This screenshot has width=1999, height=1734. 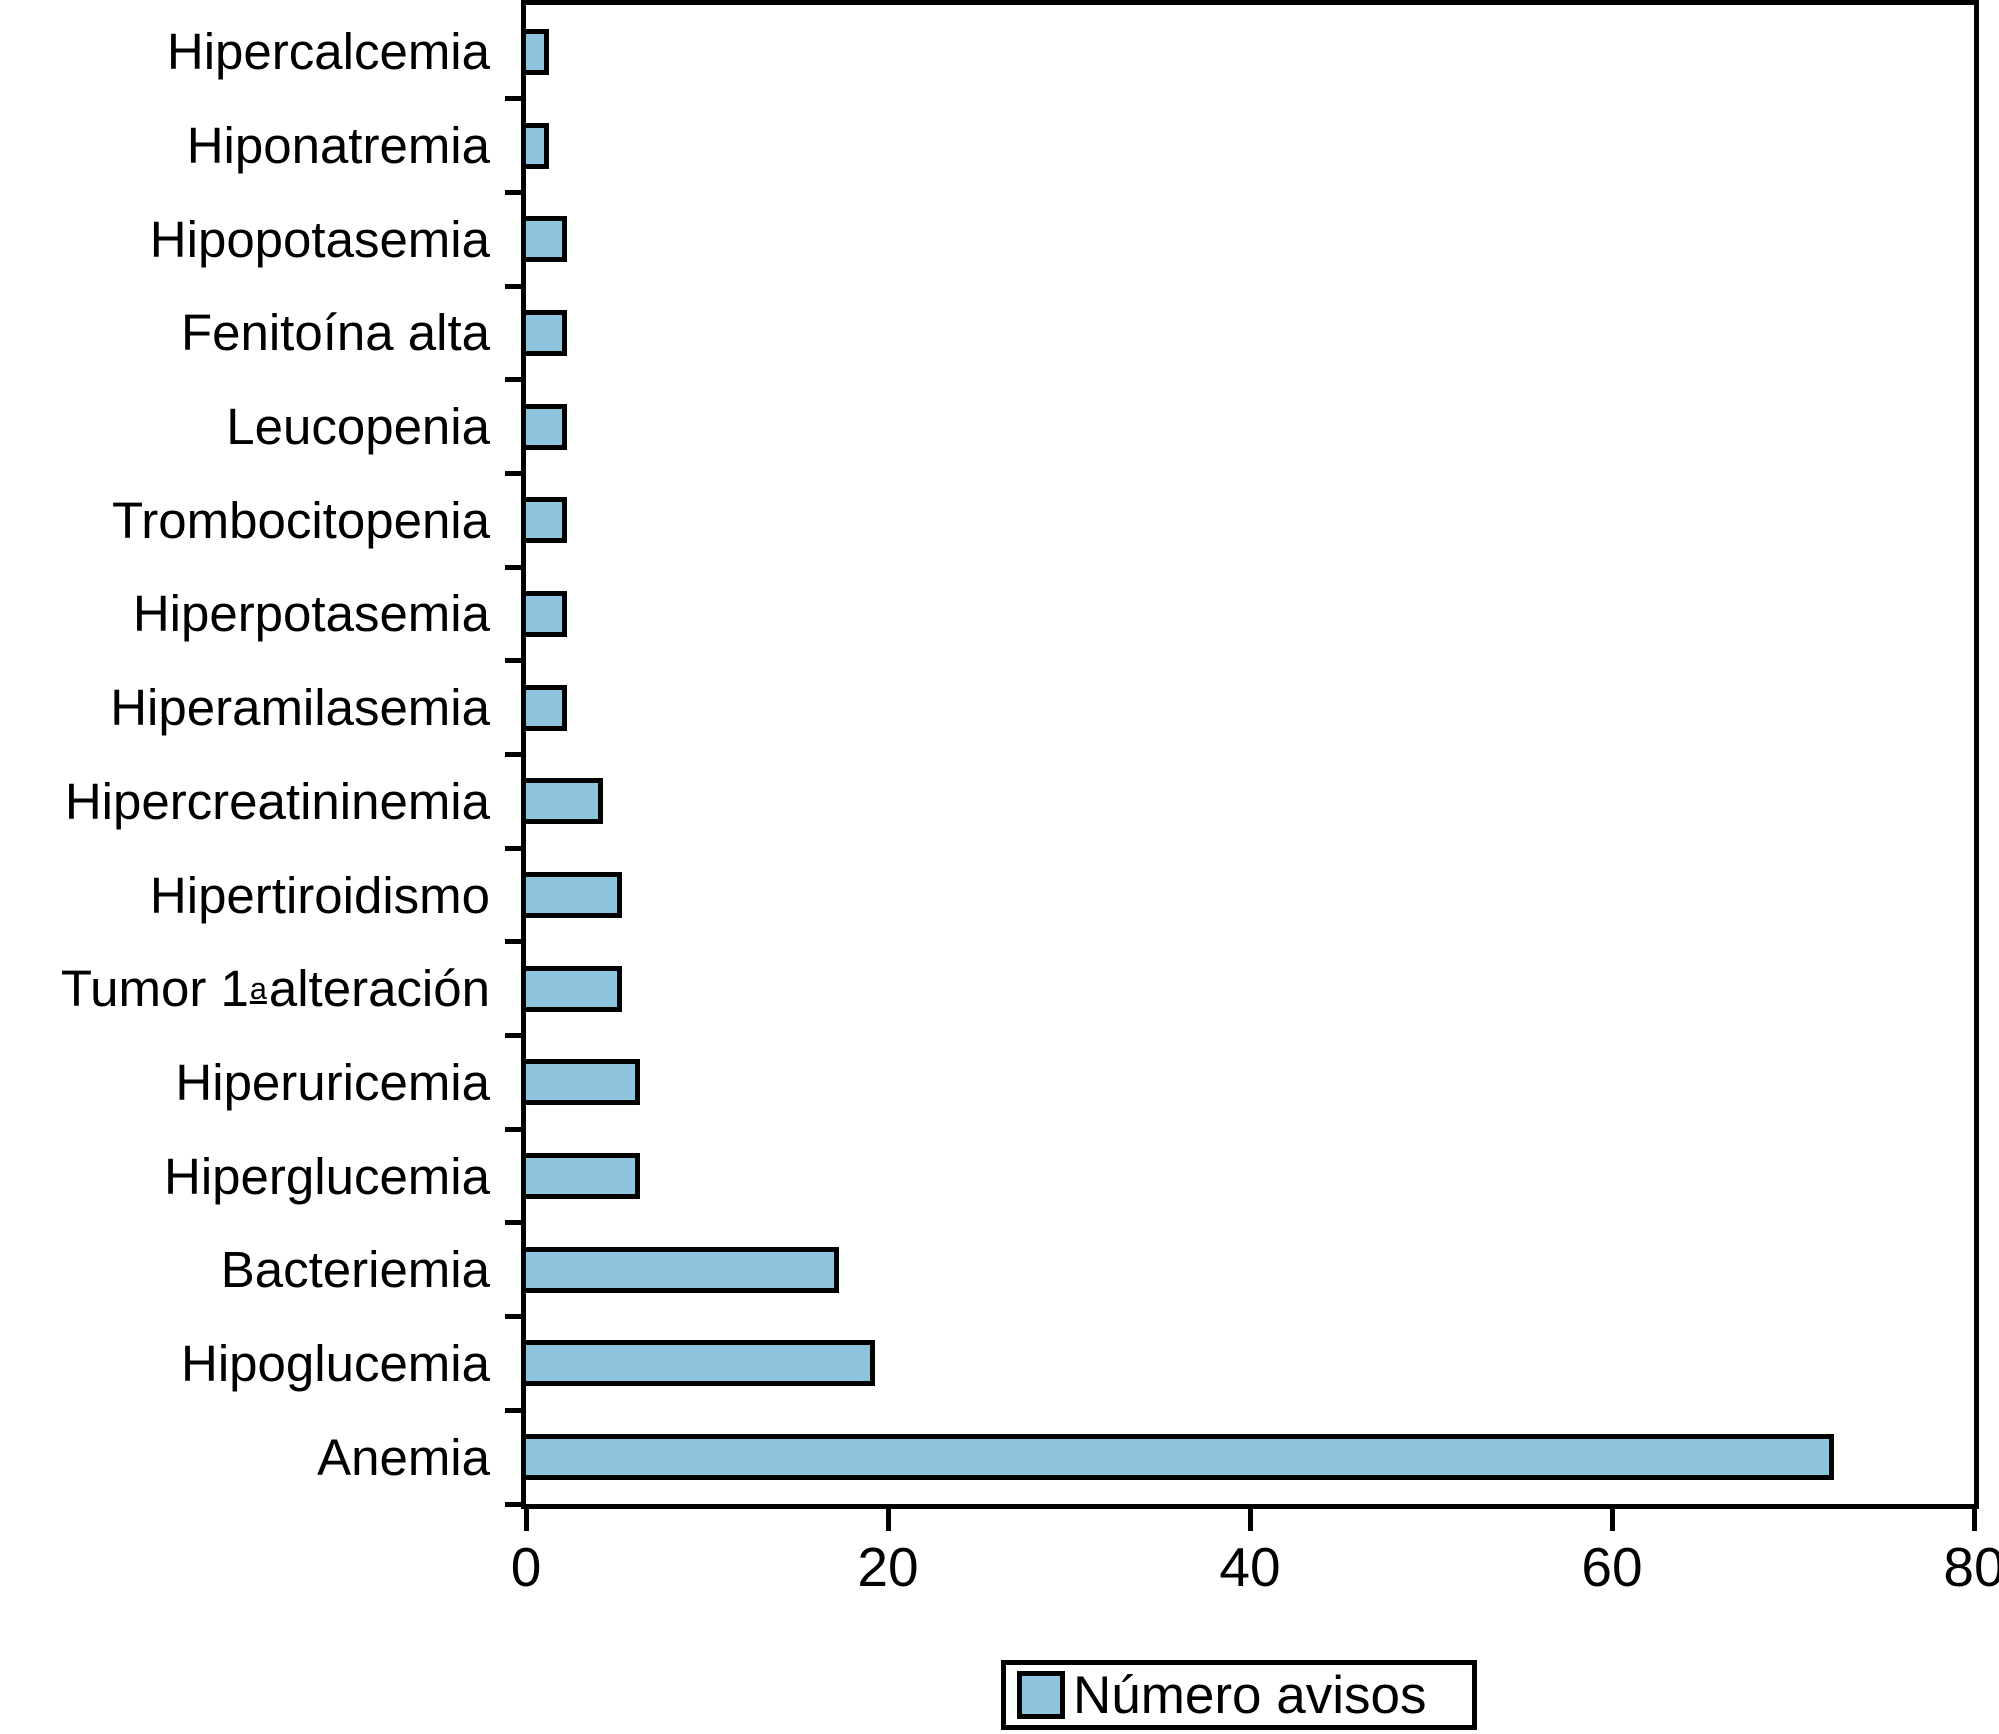 What do you see at coordinates (1971, 1567) in the screenshot?
I see `x-axis-tick-label: 80` at bounding box center [1971, 1567].